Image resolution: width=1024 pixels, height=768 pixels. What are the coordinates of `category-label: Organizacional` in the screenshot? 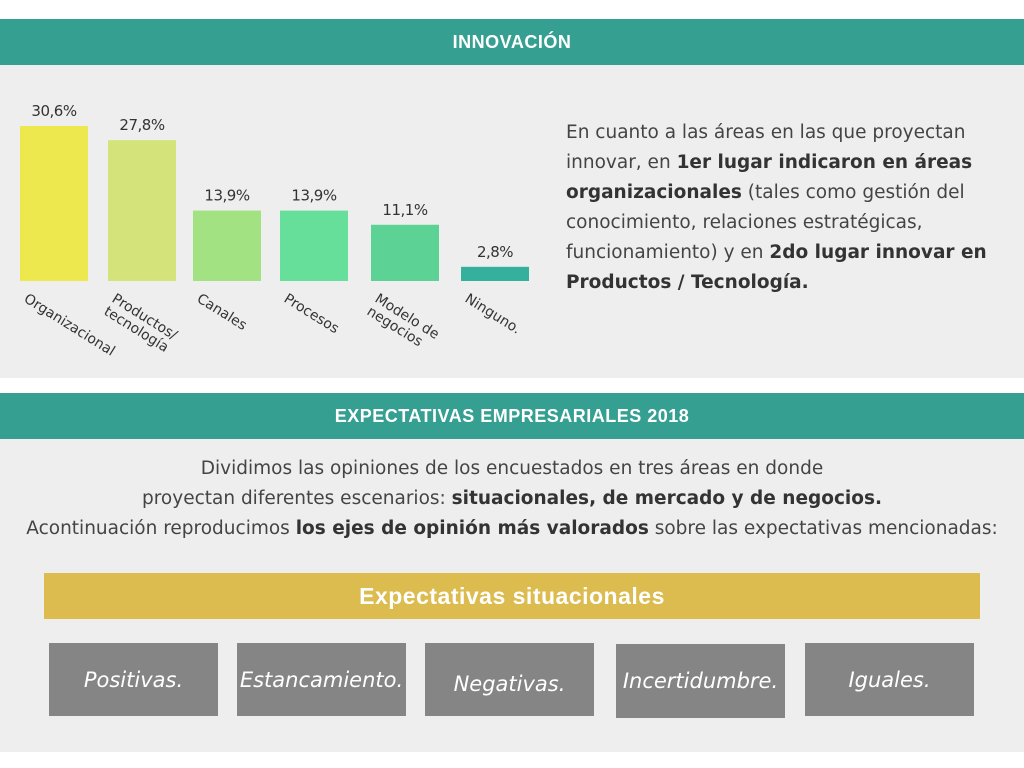 It's located at (69, 325).